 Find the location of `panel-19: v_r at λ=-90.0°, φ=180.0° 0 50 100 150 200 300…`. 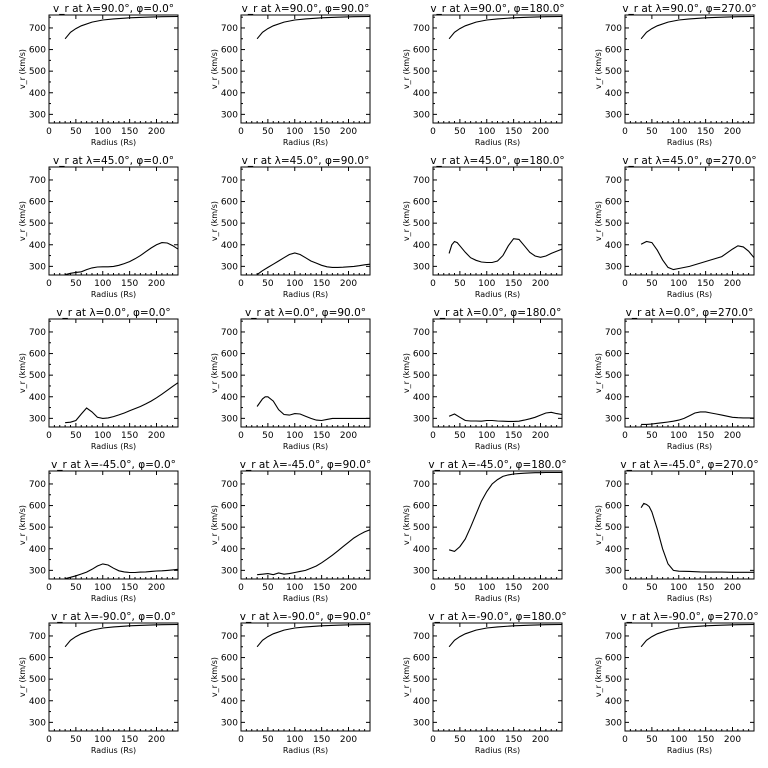

panel-19: v_r at λ=-90.0°, φ=180.0° 0 50 100 150 200 300… is located at coordinates (484, 683).